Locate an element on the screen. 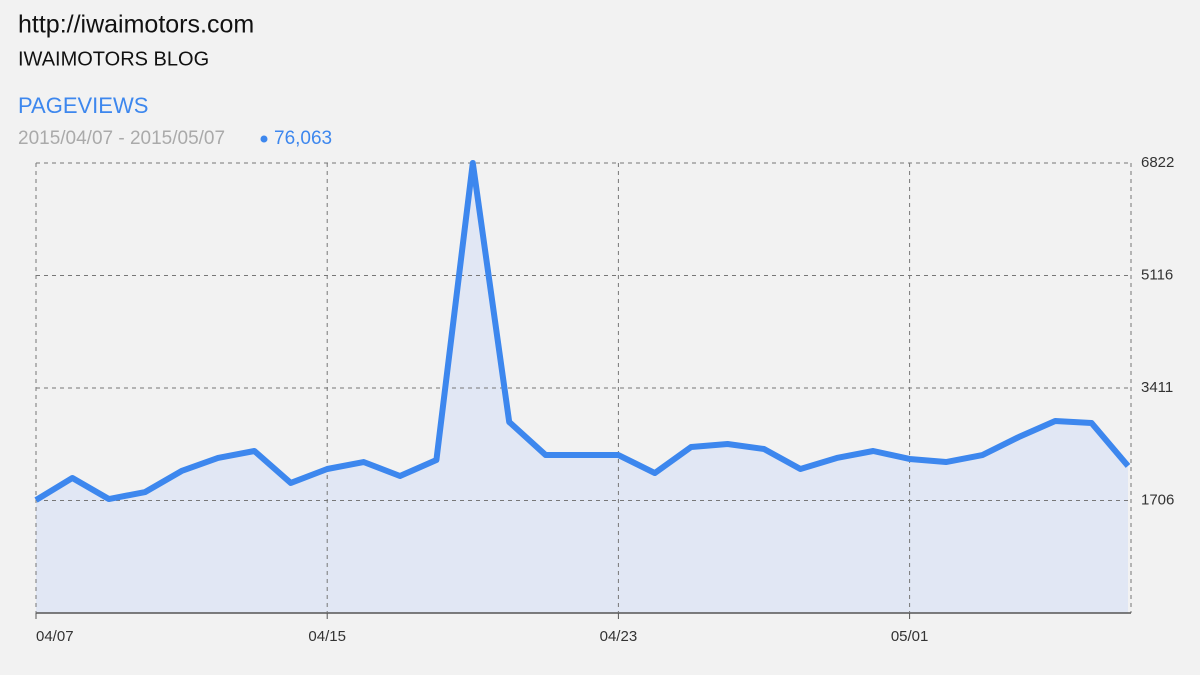 This screenshot has width=1200, height=675. y-tick-label: 6822 is located at coordinates (1157, 162).